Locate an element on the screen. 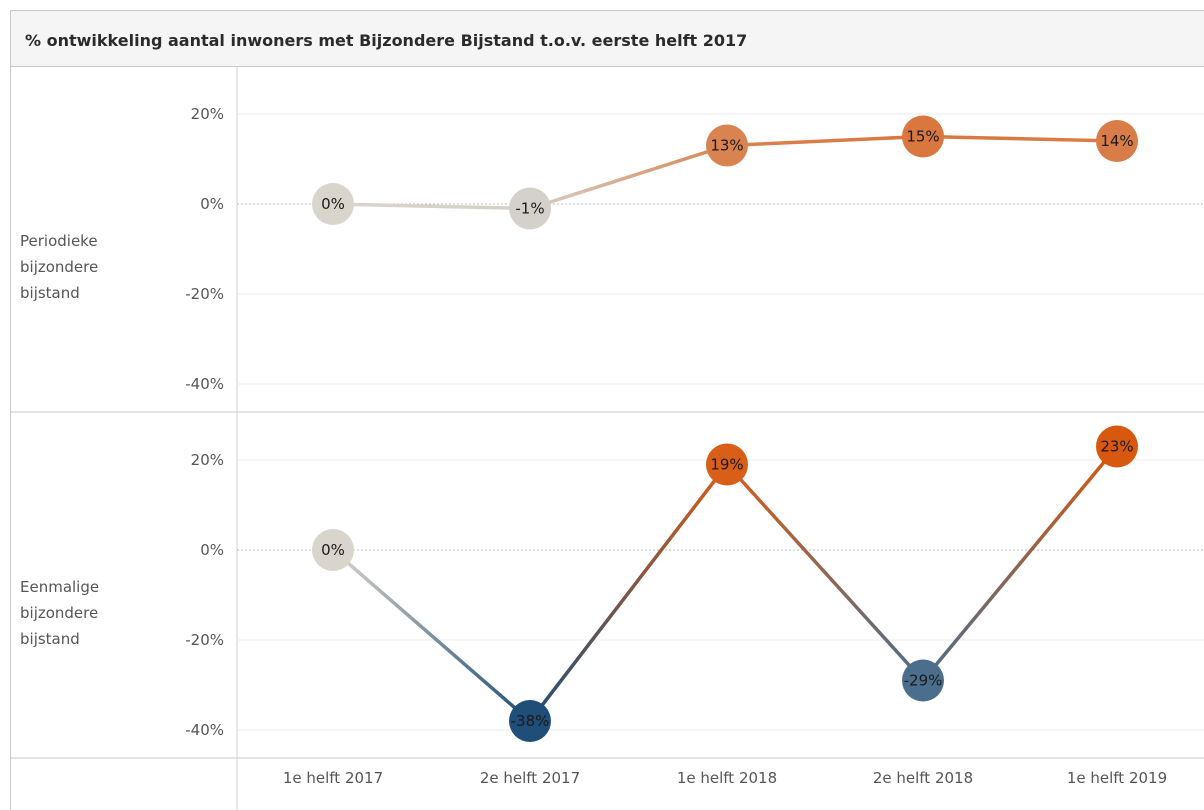 The width and height of the screenshot is (1204, 810). data-label: 23% is located at coordinates (1116, 447).